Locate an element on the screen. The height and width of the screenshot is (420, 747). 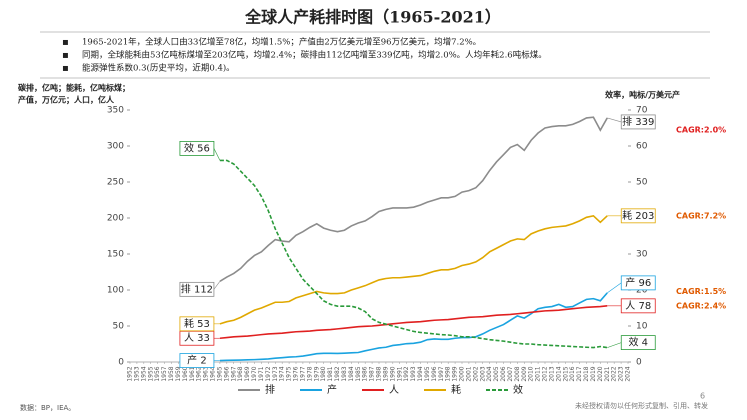
x-tick-label: 1969 is located at coordinates (247, 373).